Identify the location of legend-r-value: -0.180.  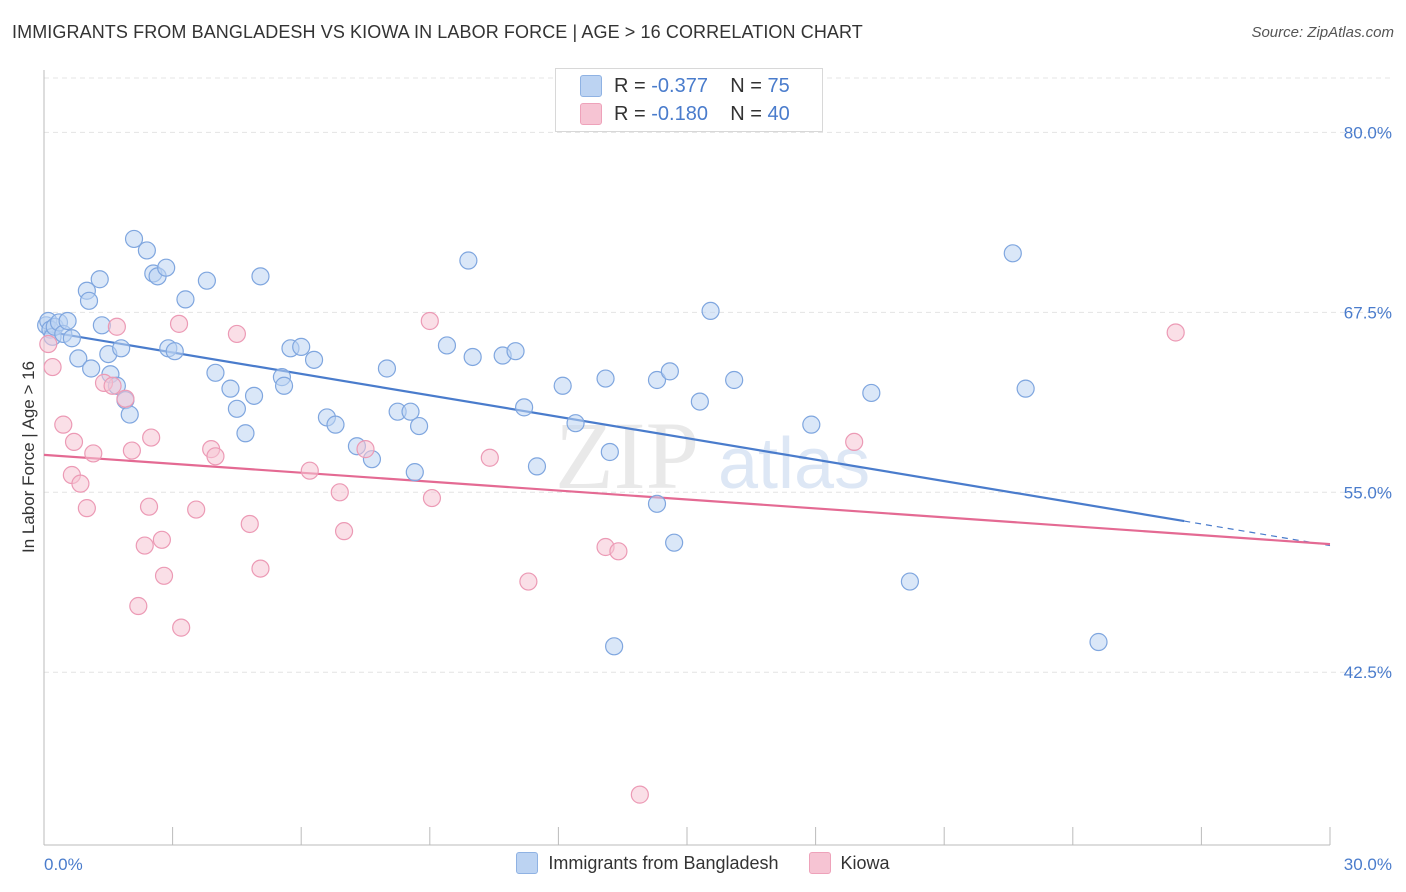
(679, 113).